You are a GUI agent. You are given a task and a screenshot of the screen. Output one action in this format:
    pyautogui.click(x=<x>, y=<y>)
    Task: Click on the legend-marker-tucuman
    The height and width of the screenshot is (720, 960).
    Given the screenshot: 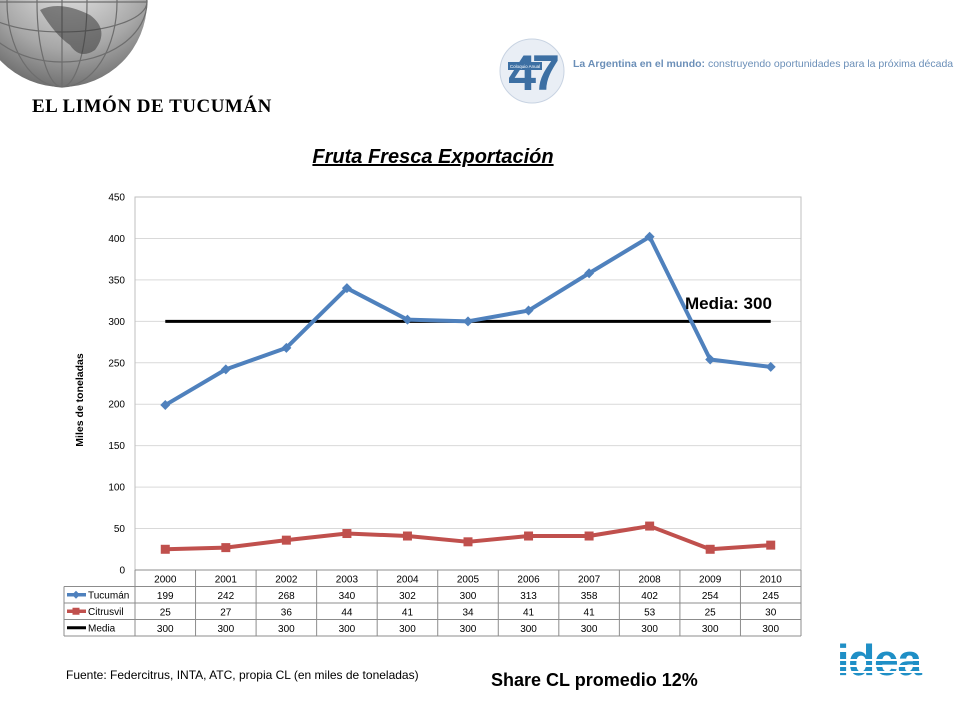 What is the action you would take?
    pyautogui.click(x=76, y=594)
    